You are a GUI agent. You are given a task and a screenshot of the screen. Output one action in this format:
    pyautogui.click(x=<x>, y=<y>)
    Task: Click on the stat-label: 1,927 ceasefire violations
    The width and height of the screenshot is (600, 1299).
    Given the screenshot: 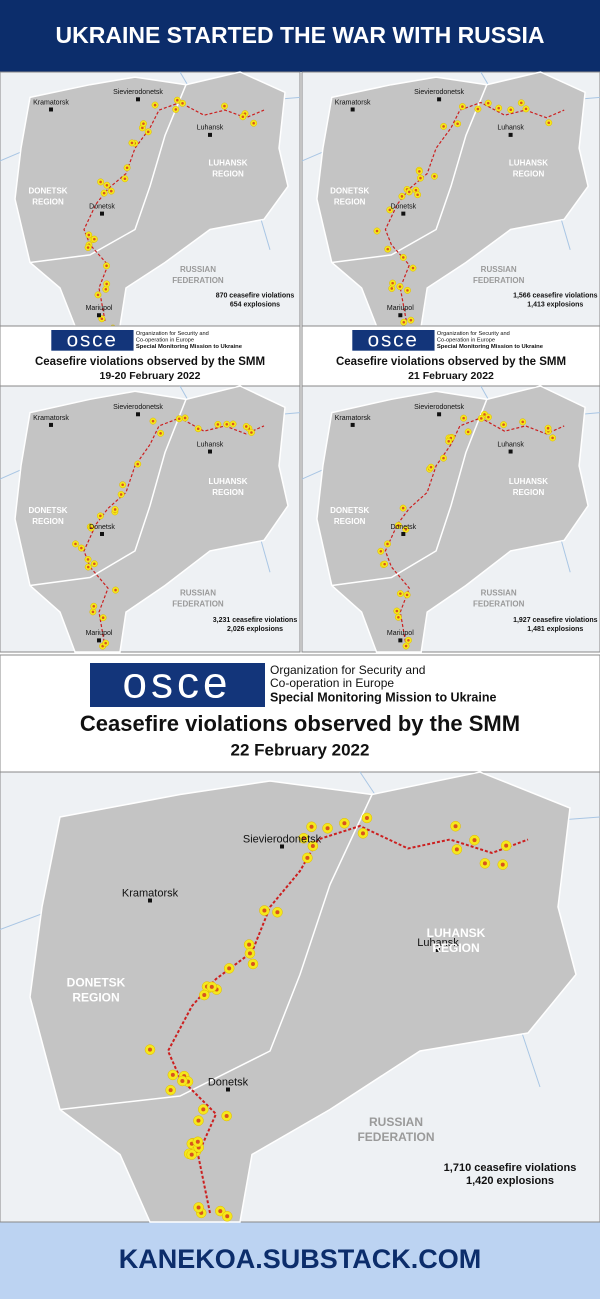 What is the action you would take?
    pyautogui.click(x=555, y=620)
    